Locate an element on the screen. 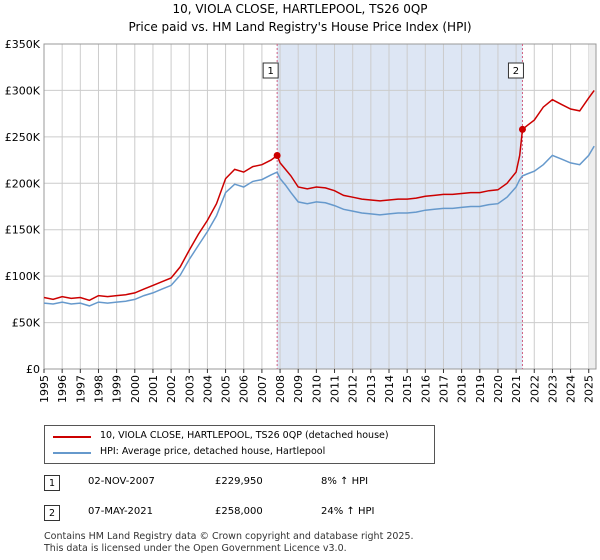  x-tick-label: 2011 is located at coordinates (335, 389).